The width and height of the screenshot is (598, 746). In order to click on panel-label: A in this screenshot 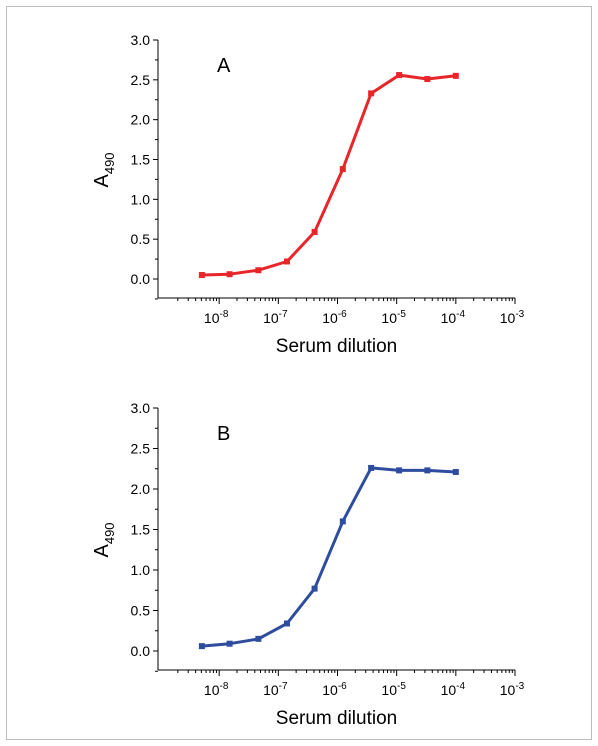, I will do `click(224, 66)`.